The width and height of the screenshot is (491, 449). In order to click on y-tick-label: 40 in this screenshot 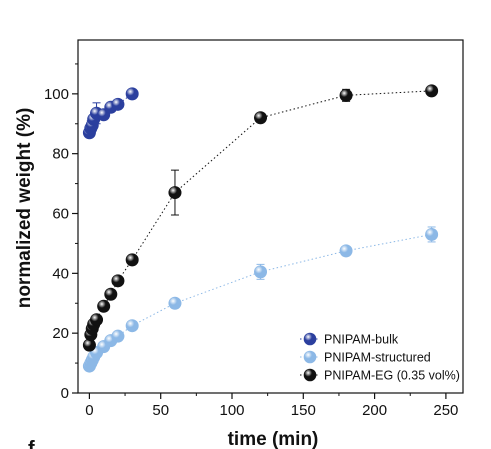, I will do `click(60, 273)`.